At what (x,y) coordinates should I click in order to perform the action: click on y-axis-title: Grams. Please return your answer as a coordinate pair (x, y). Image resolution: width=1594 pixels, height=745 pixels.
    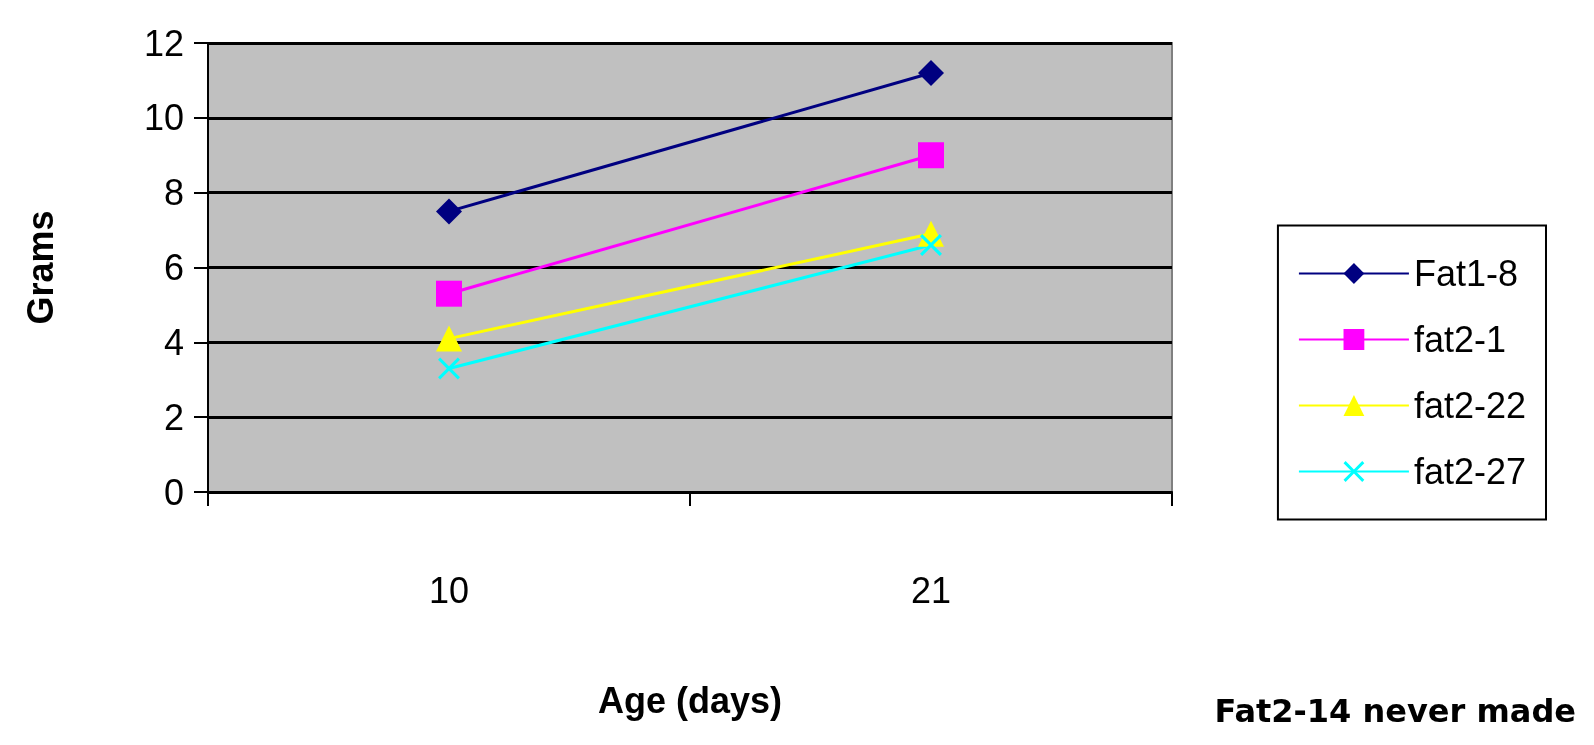
    Looking at the image, I should click on (40, 267).